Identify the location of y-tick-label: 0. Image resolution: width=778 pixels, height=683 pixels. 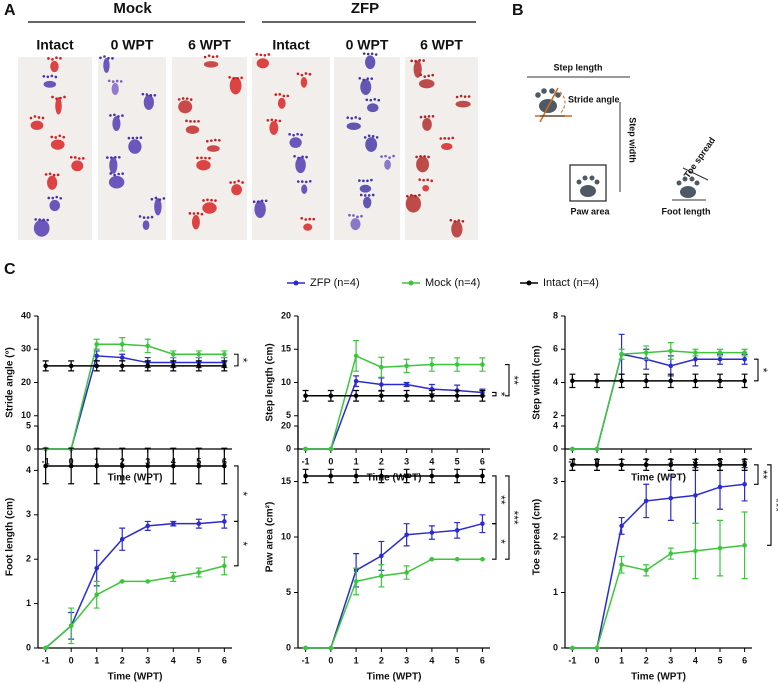
(555, 448).